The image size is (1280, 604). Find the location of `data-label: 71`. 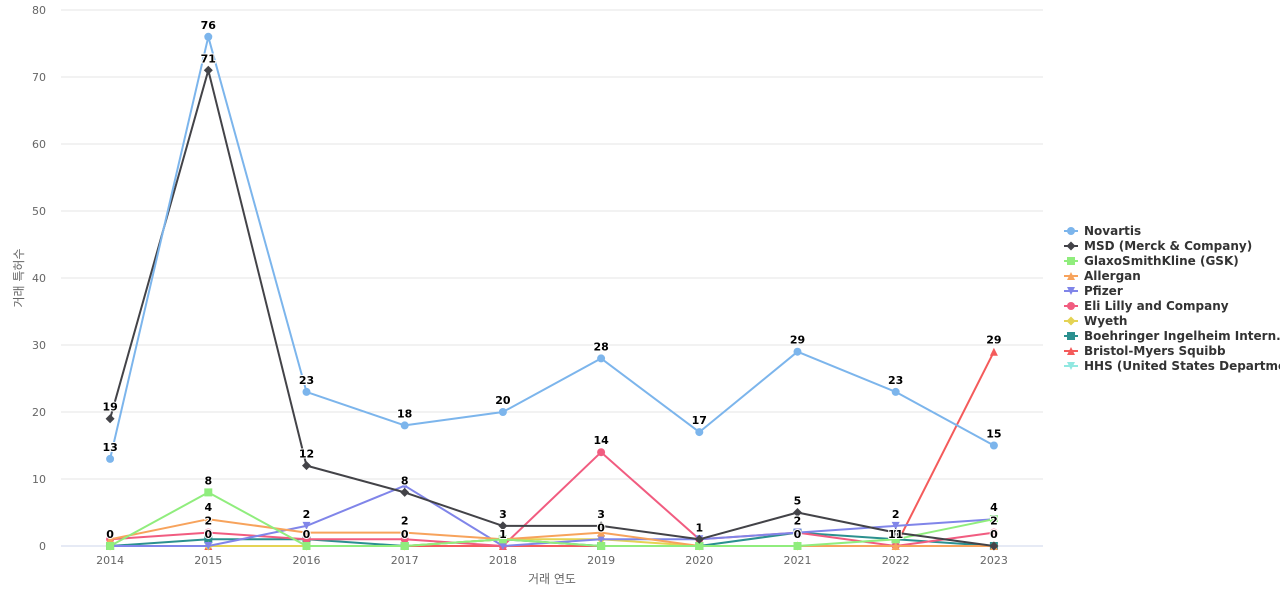

data-label: 71 is located at coordinates (208, 58).